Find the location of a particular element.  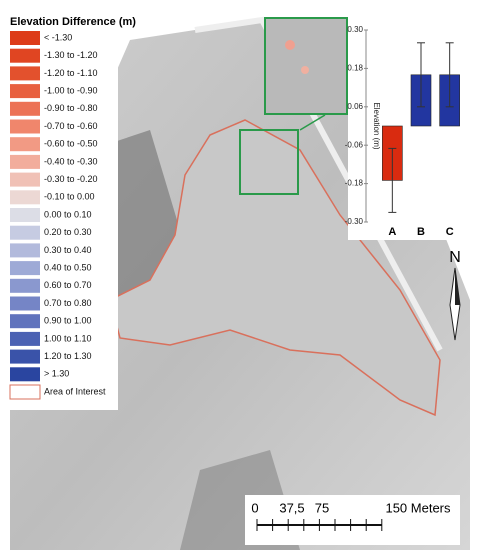

legend-title: Elevation Difference (m) is located at coordinates (73, 22).